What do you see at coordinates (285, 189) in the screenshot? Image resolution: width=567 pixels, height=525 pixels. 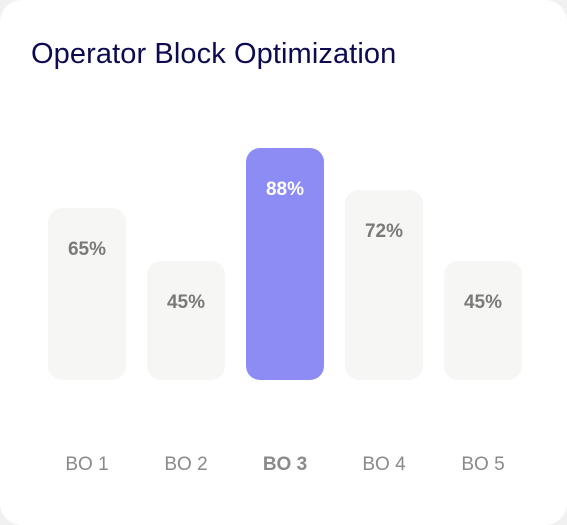 I see `bar-value-label: 88%` at bounding box center [285, 189].